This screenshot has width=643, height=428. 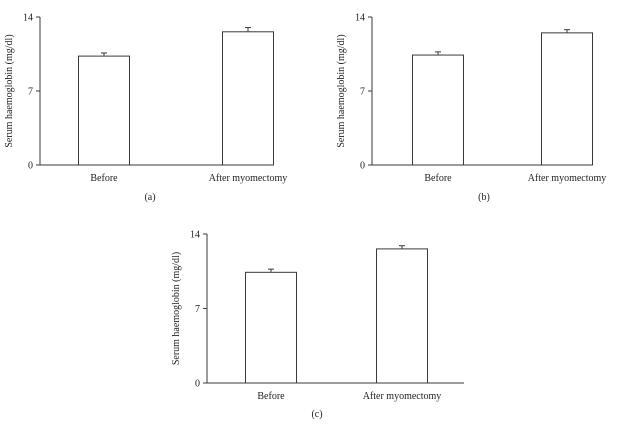 I want to click on panel-3-y-tick-label: 7, so click(x=197, y=309).